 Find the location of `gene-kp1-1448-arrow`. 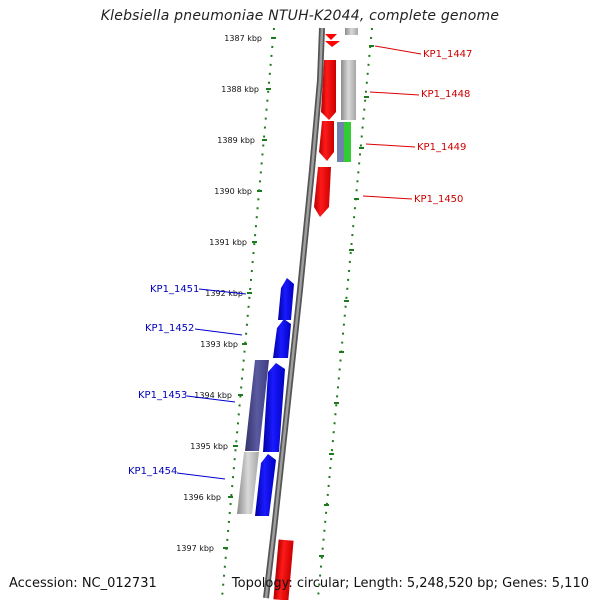

gene-kp1-1448-arrow is located at coordinates (328, 90).